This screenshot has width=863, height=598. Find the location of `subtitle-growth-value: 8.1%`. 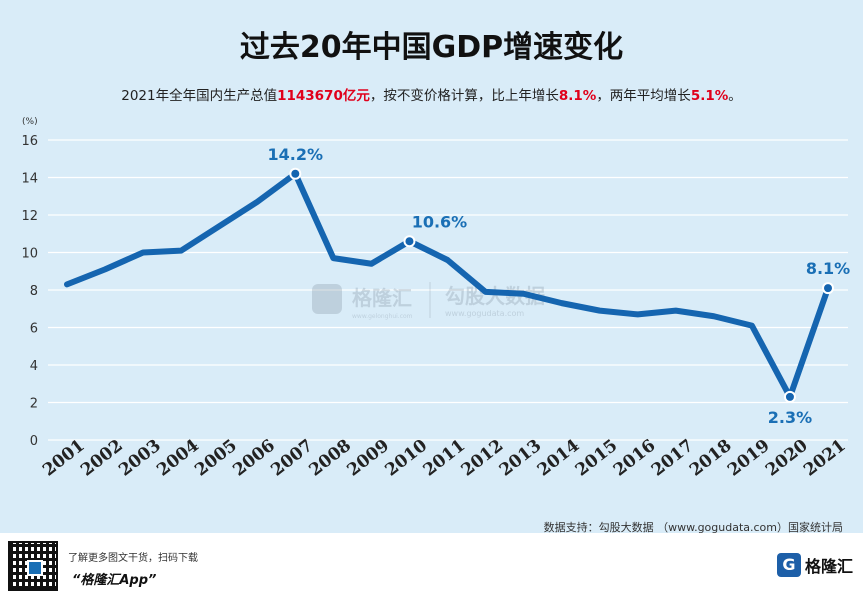

subtitle-growth-value: 8.1% is located at coordinates (577, 96).